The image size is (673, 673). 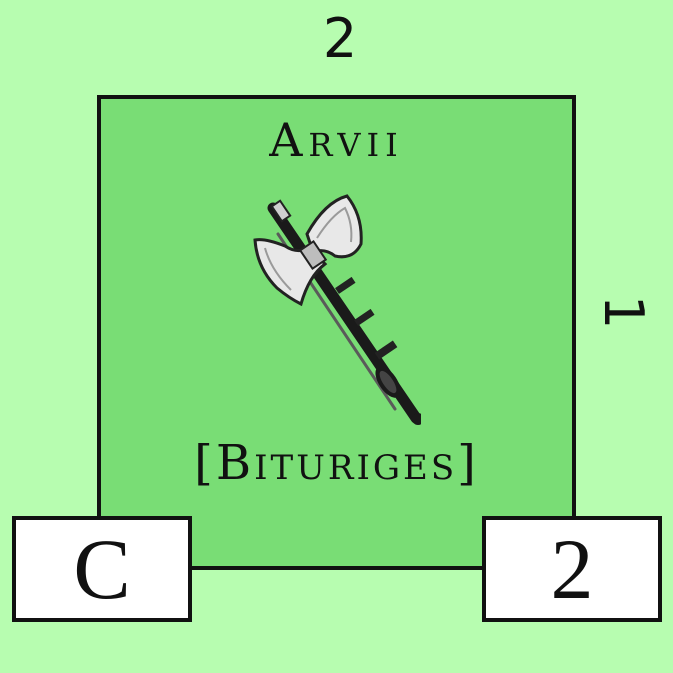 I want to click on class-box: C, so click(x=102, y=569).